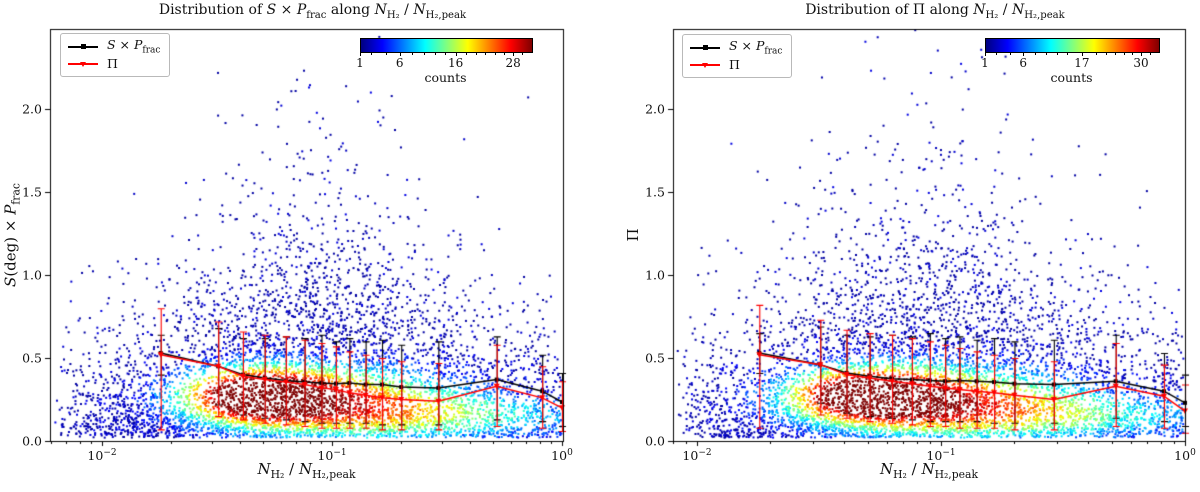 Image resolution: width=1200 pixels, height=492 pixels. Describe the element at coordinates (1071, 77) in the screenshot. I see `right-colorbar-label: counts` at that location.